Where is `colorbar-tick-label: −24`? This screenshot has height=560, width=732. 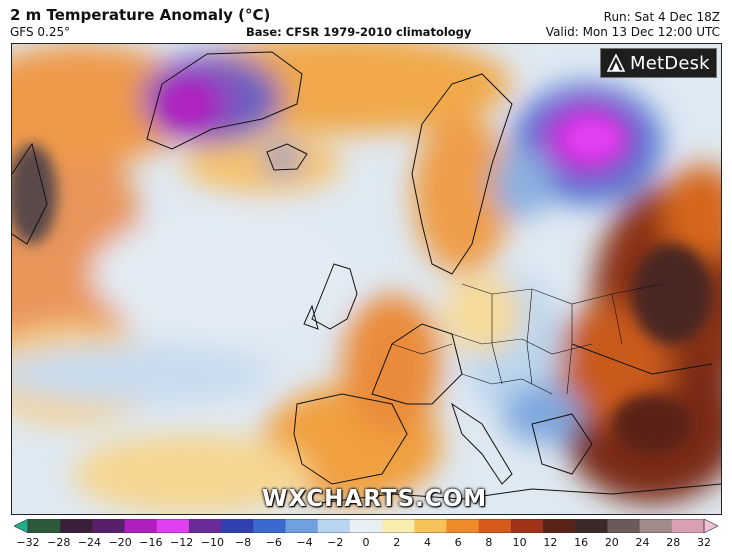 colorbar-tick-label: −24 is located at coordinates (89, 542).